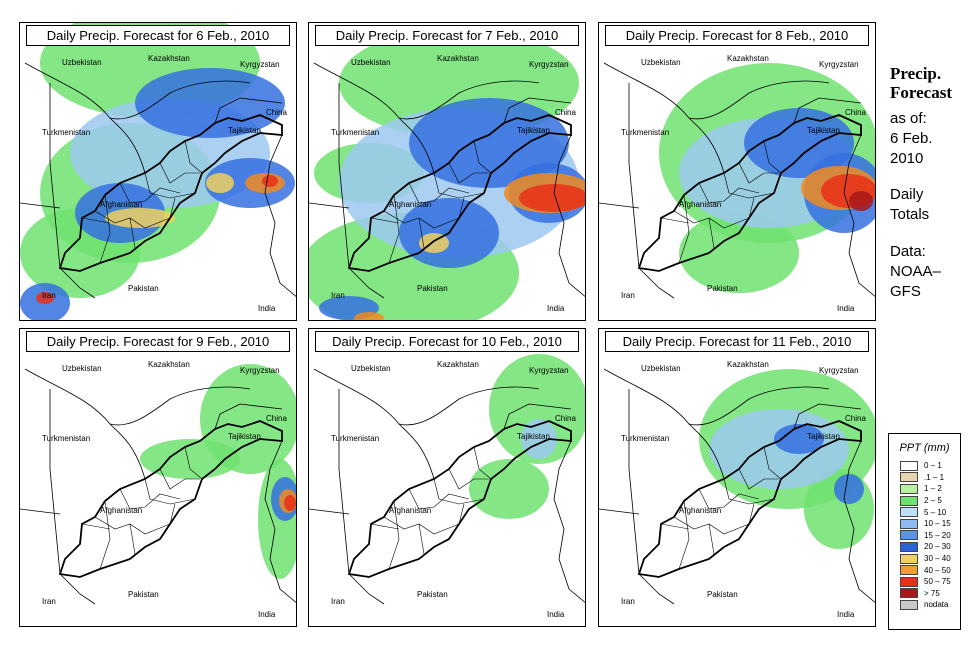 This screenshot has width=975, height=646. Describe the element at coordinates (924, 512) in the screenshot. I see `legend-item: 5 – 10` at that location.